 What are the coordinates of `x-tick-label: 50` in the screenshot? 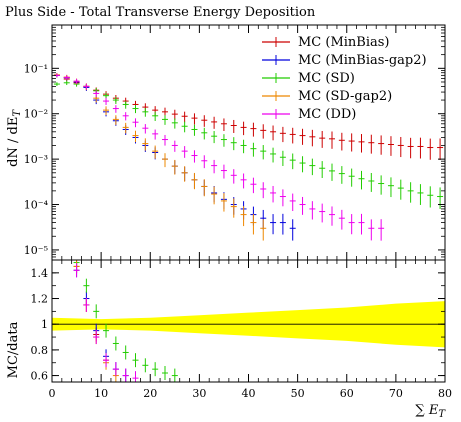 It's located at (298, 393).